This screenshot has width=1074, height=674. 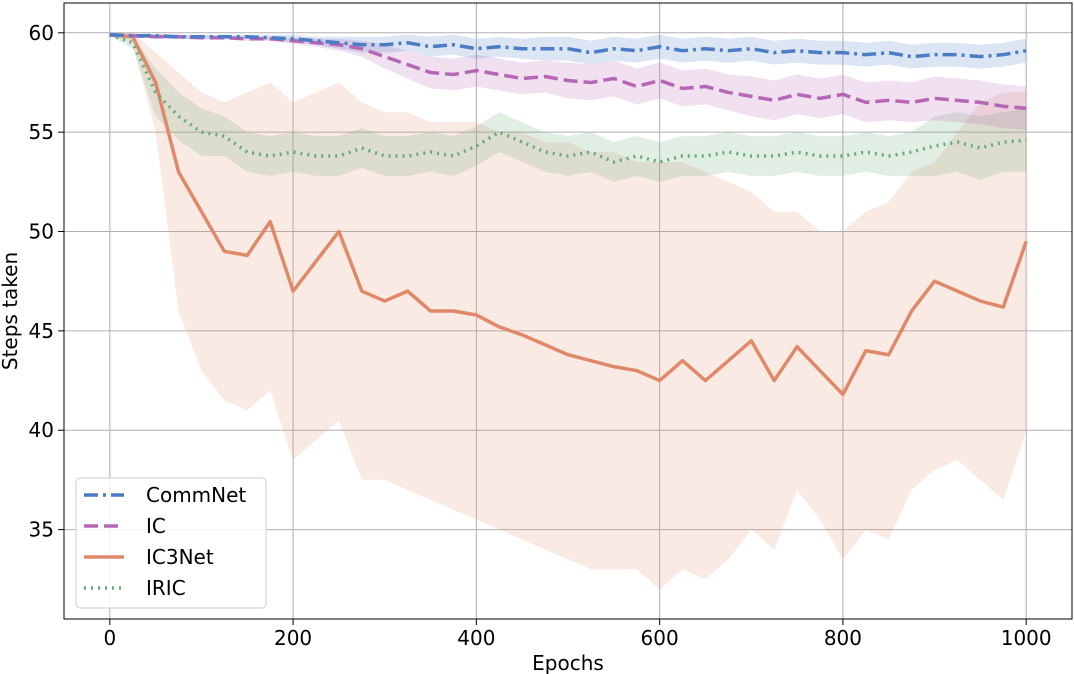 I want to click on series-line-commnet, so click(x=568, y=46).